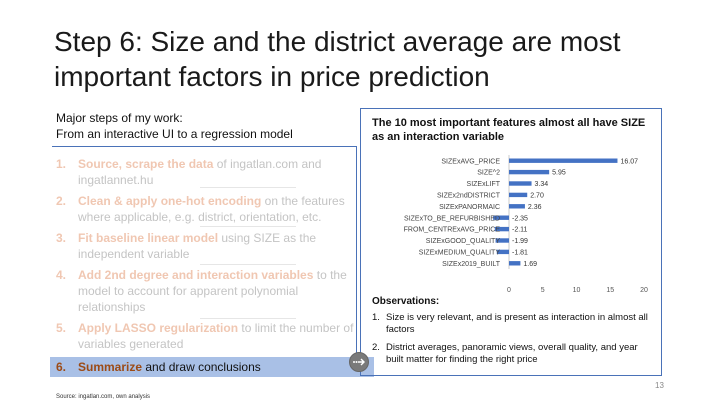 This screenshot has height=405, width=720. I want to click on observation-number: 1., so click(376, 317).